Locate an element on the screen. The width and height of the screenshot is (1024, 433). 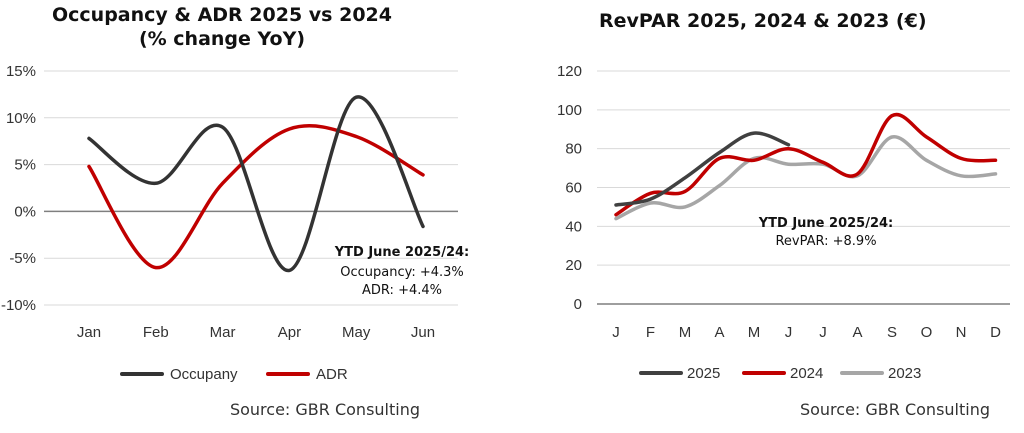
occupancy-adr-series-line-occupany is located at coordinates (256, 184).